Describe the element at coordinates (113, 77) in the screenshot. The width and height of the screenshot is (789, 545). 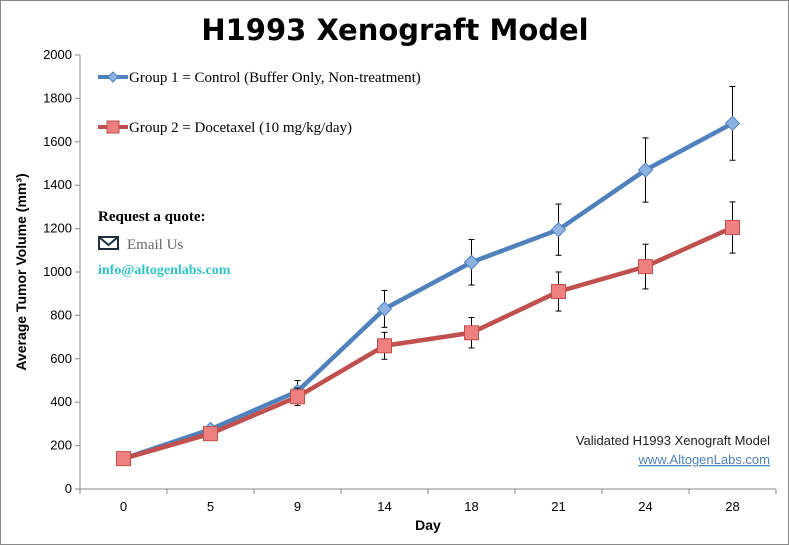
I see `legend-diamond-icon` at that location.